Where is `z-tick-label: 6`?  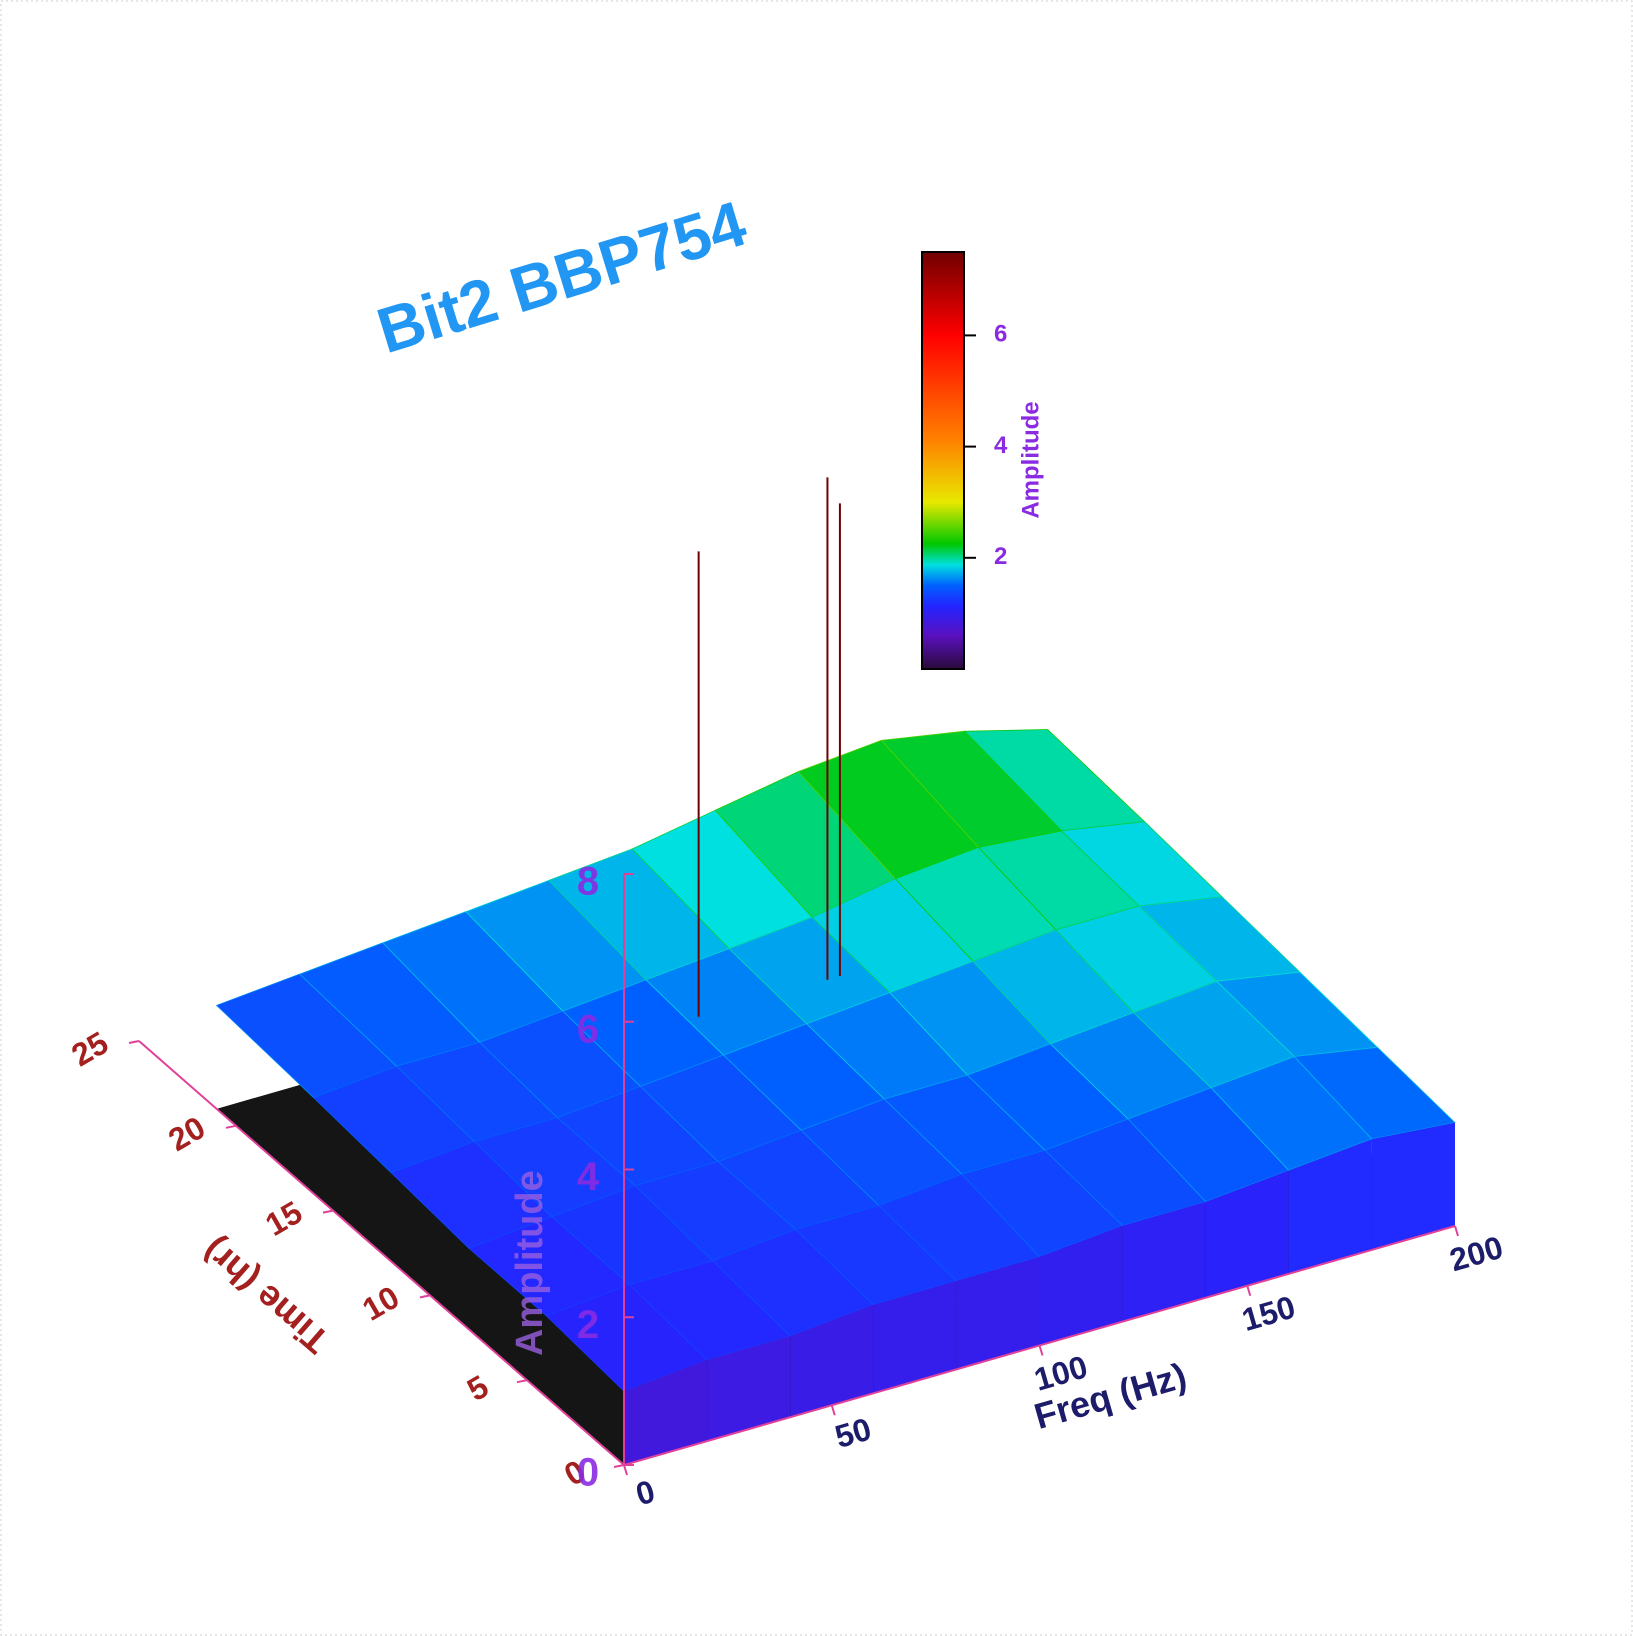 z-tick-label: 6 is located at coordinates (588, 1029).